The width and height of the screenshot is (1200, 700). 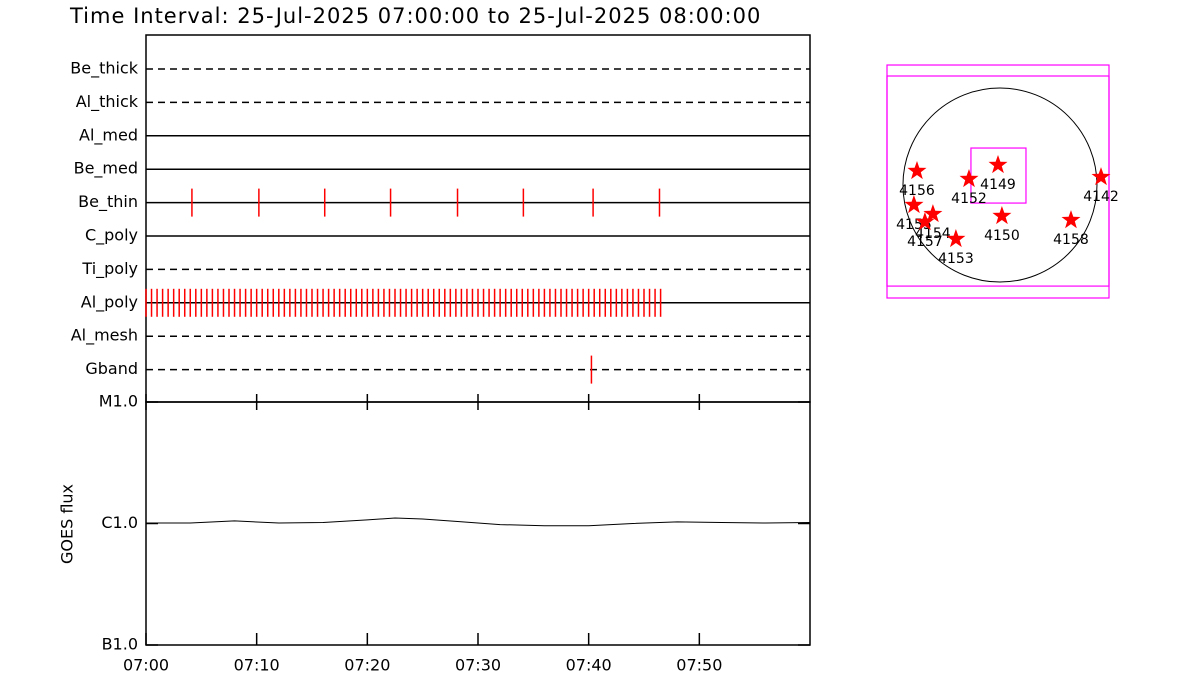 I want to click on row-label: Be_med, so click(x=106, y=169).